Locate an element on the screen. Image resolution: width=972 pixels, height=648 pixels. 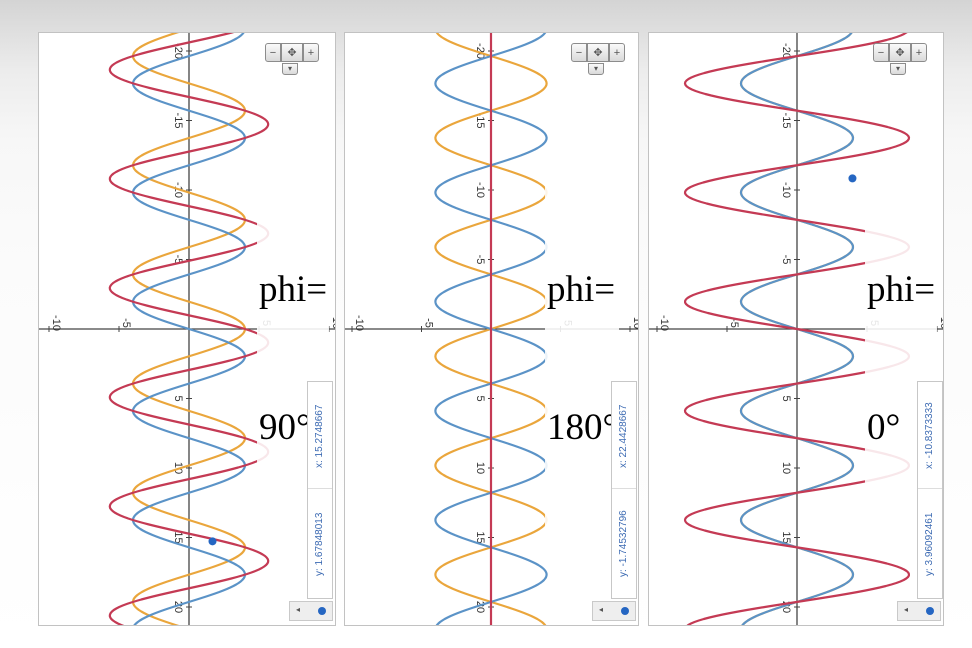
coord-x-readout: x: -10.8373333 is located at coordinates (929, 436).